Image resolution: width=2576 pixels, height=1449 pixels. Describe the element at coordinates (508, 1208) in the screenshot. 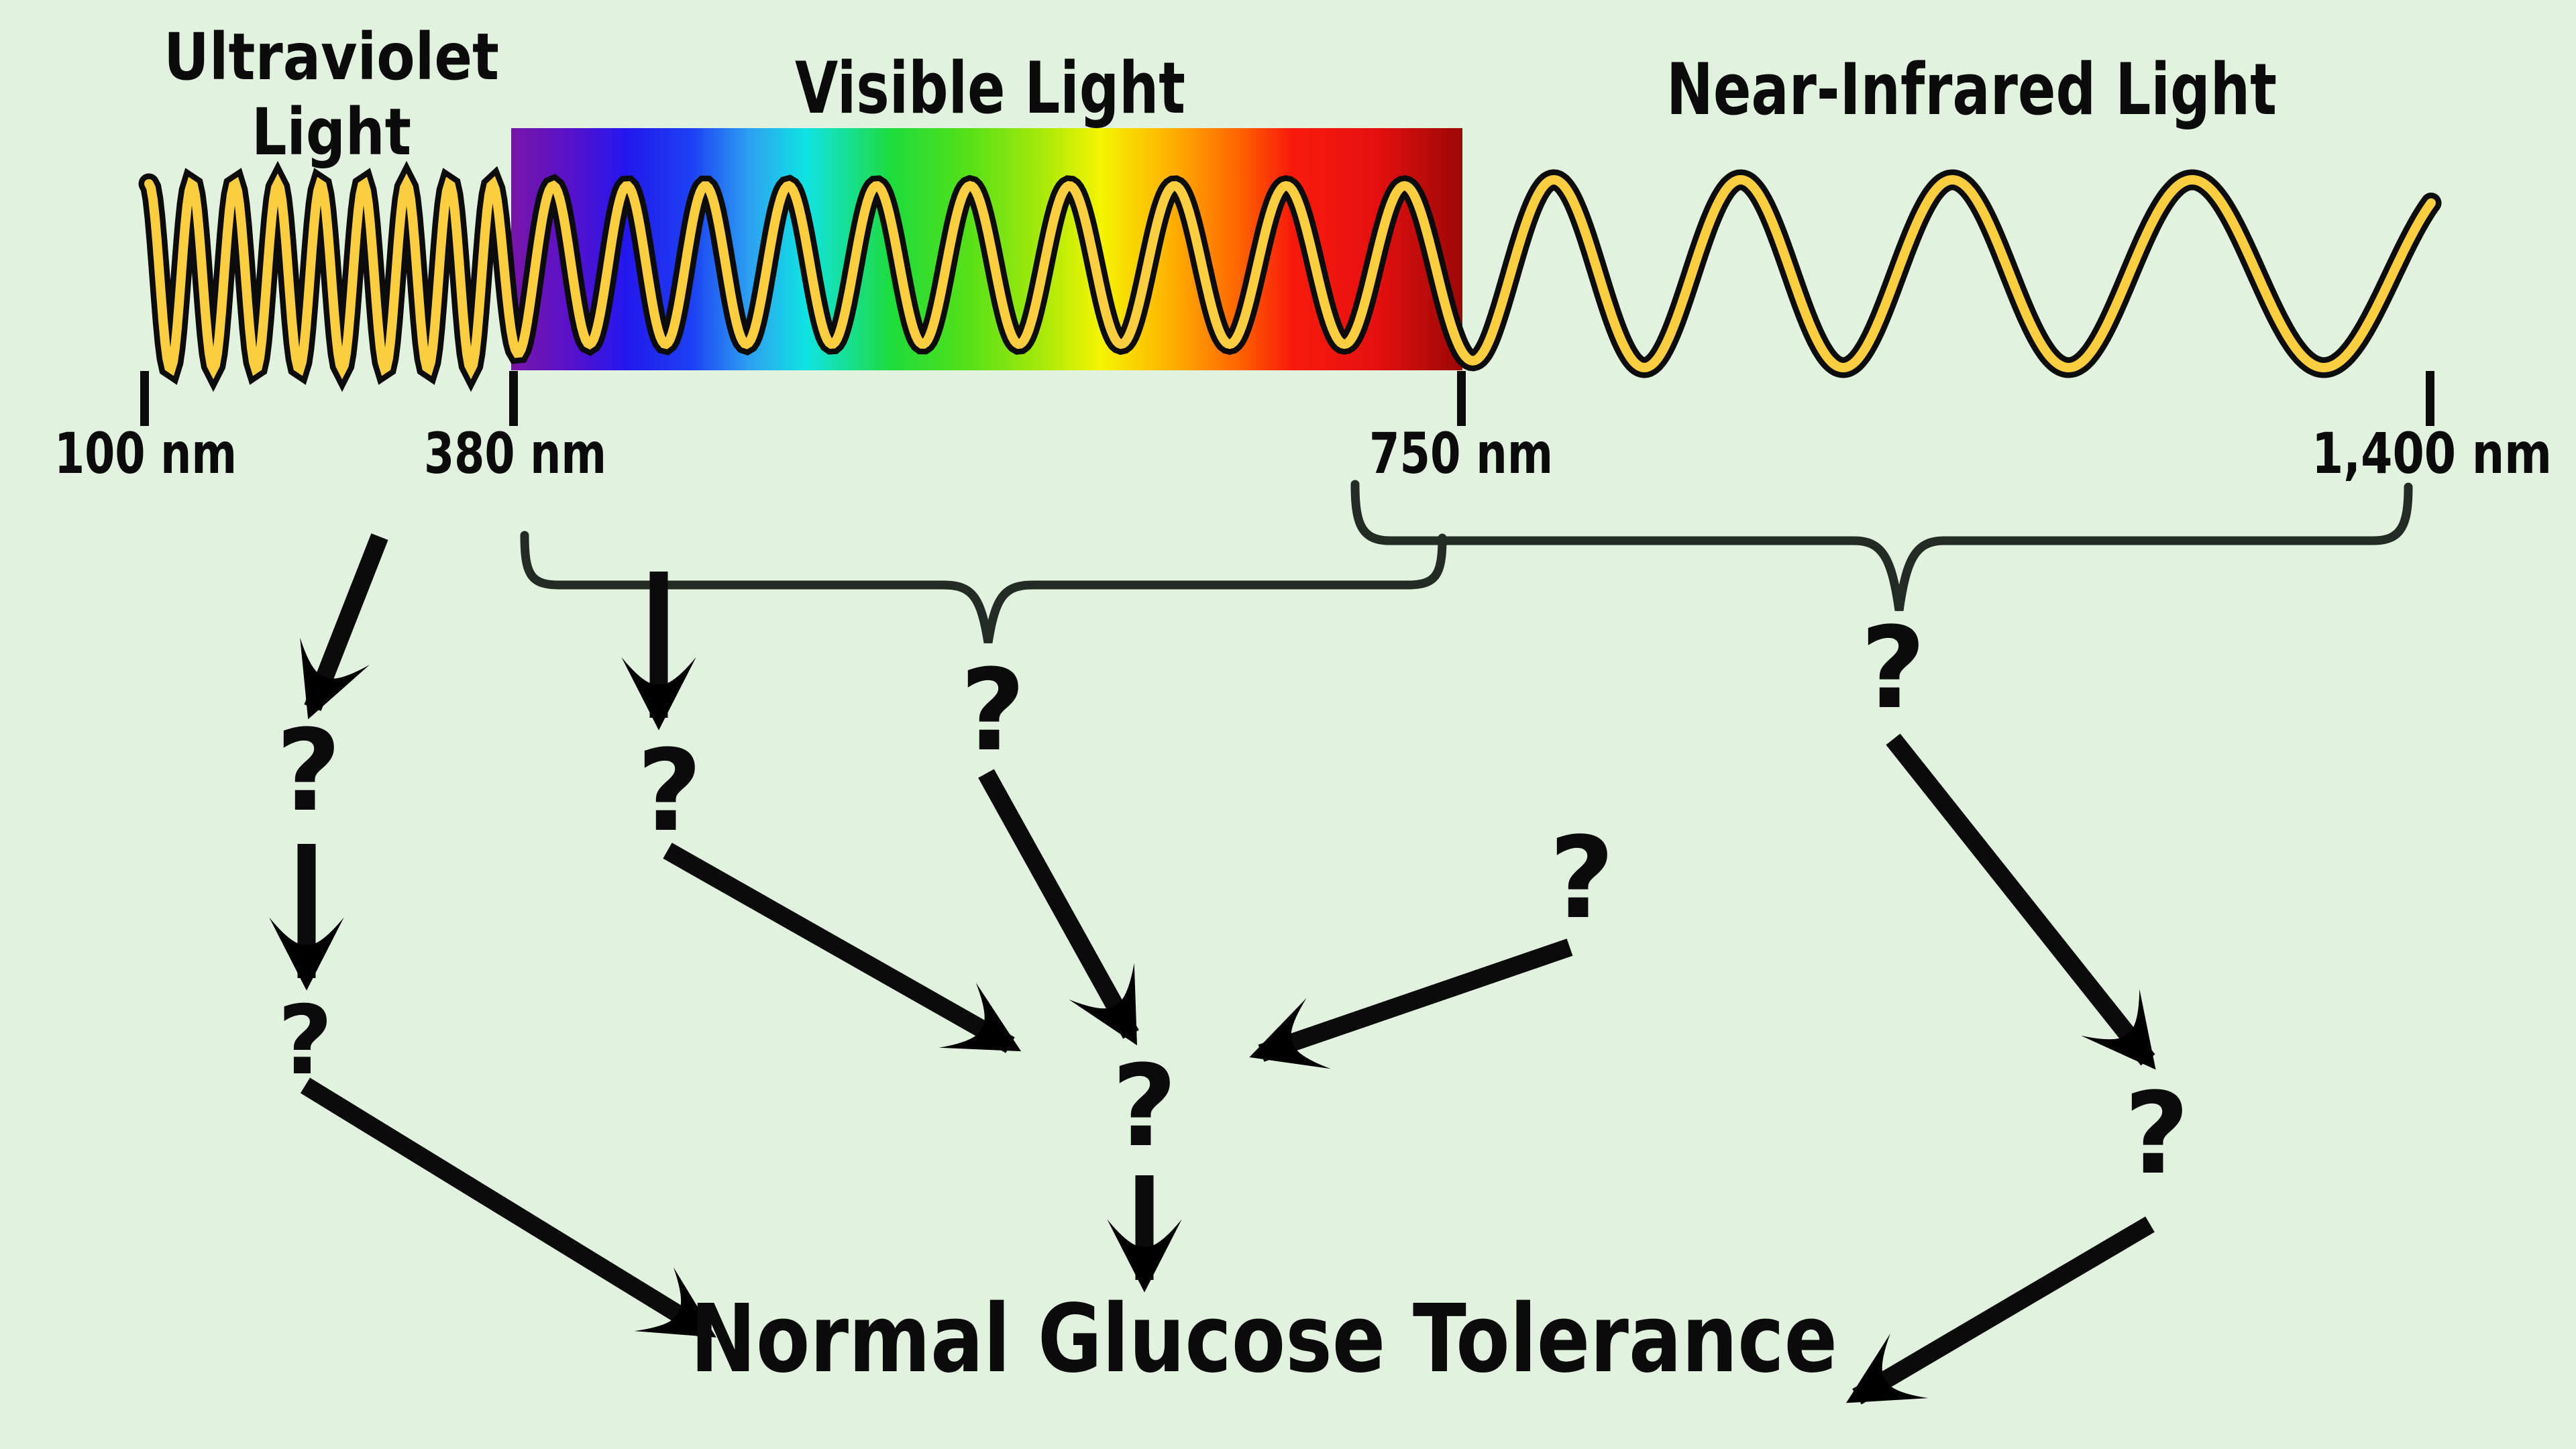

I see `arrow-q6-to-outcome` at that location.